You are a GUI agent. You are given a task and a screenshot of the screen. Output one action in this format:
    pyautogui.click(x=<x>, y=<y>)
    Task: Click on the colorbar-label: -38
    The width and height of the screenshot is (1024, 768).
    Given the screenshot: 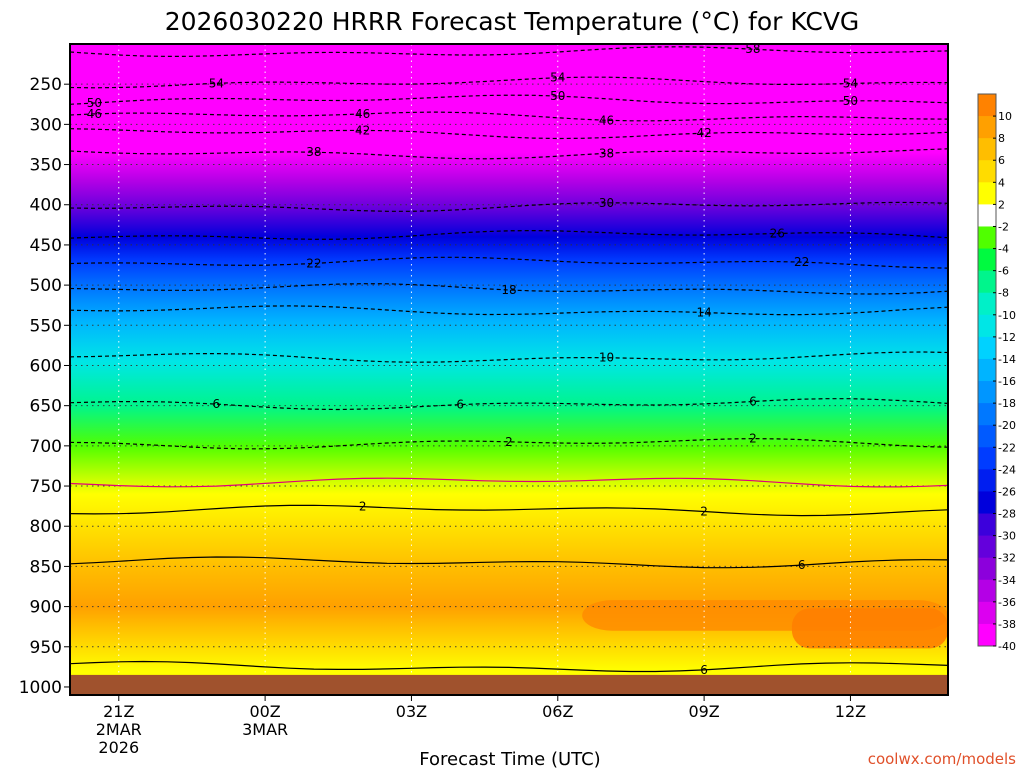 What is the action you would take?
    pyautogui.click(x=1007, y=624)
    